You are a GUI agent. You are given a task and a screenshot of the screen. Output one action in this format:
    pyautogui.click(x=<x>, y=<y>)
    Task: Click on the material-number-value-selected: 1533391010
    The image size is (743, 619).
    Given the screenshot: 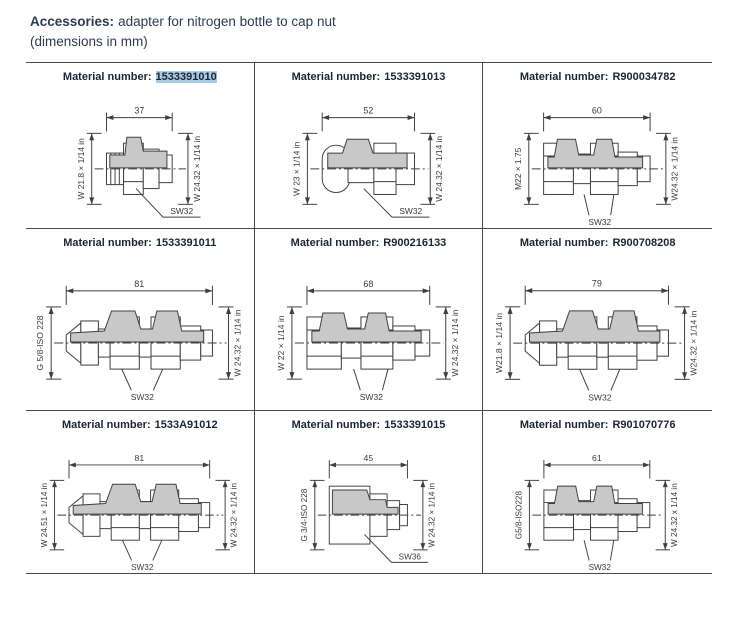 What is the action you would take?
    pyautogui.click(x=186, y=77)
    